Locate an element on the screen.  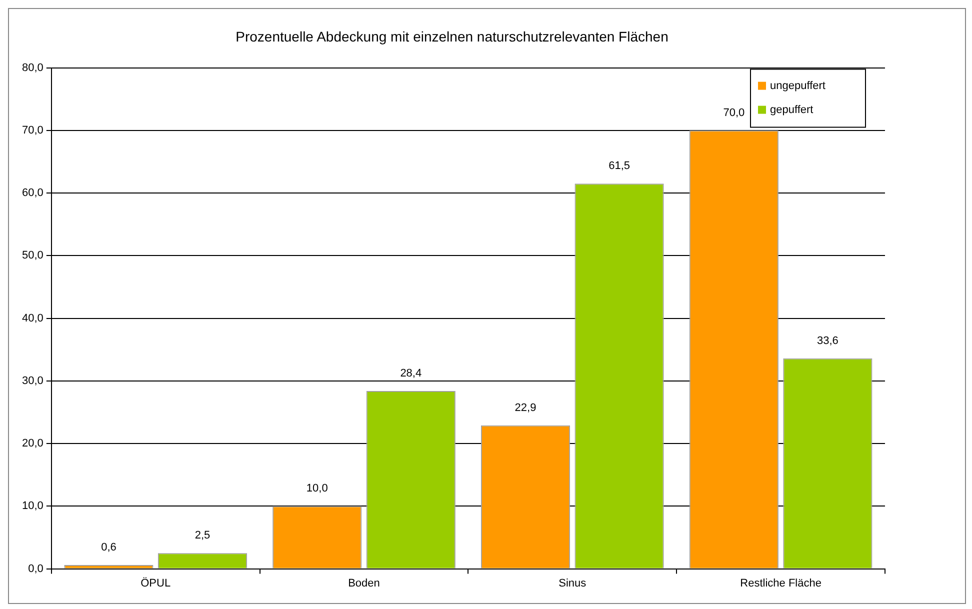
y-tick-label: 0,0 is located at coordinates (36, 568).